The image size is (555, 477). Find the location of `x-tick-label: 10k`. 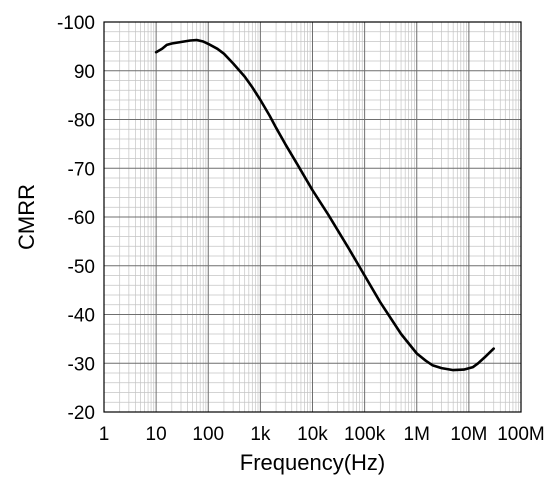

x-tick-label: 10k is located at coordinates (312, 434).